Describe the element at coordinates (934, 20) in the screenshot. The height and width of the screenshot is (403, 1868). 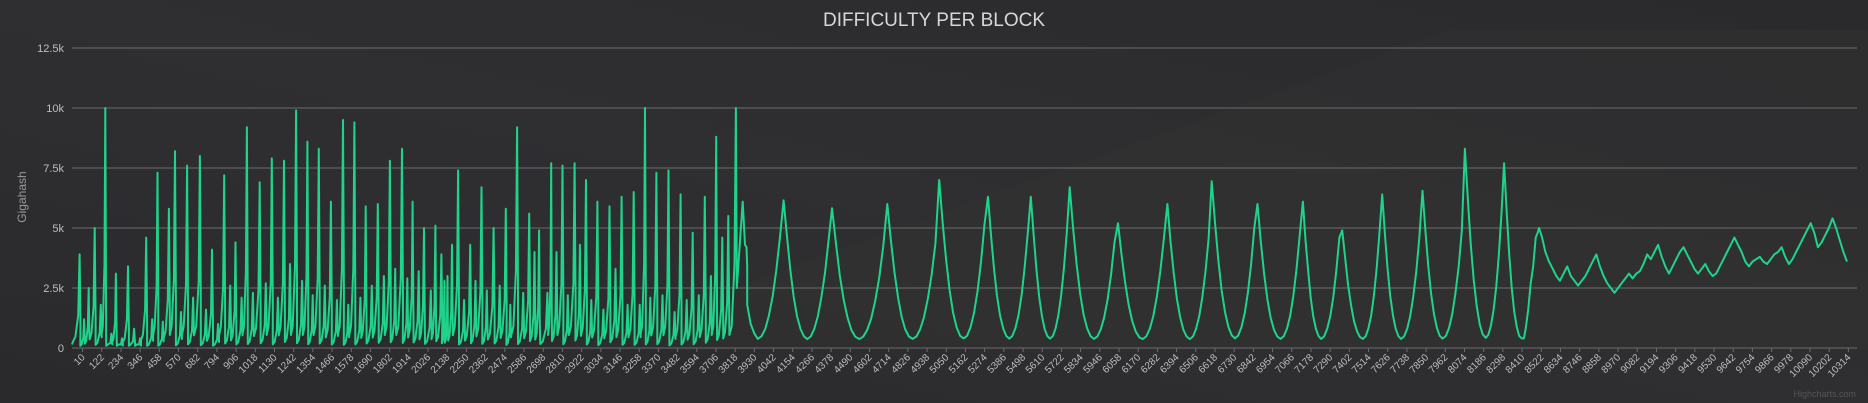
I see `chart-title: DIFFICULTY PER BLOCK` at that location.